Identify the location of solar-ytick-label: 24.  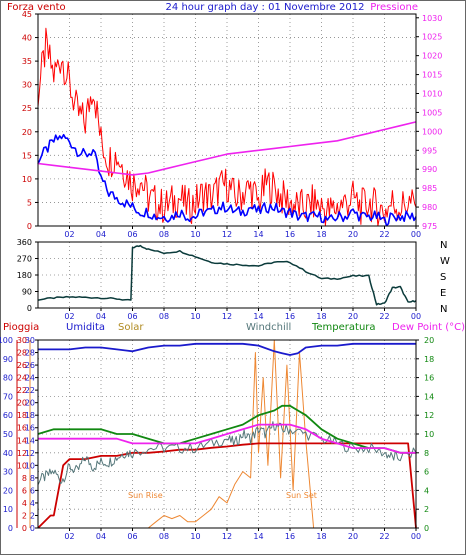
(30, 378).